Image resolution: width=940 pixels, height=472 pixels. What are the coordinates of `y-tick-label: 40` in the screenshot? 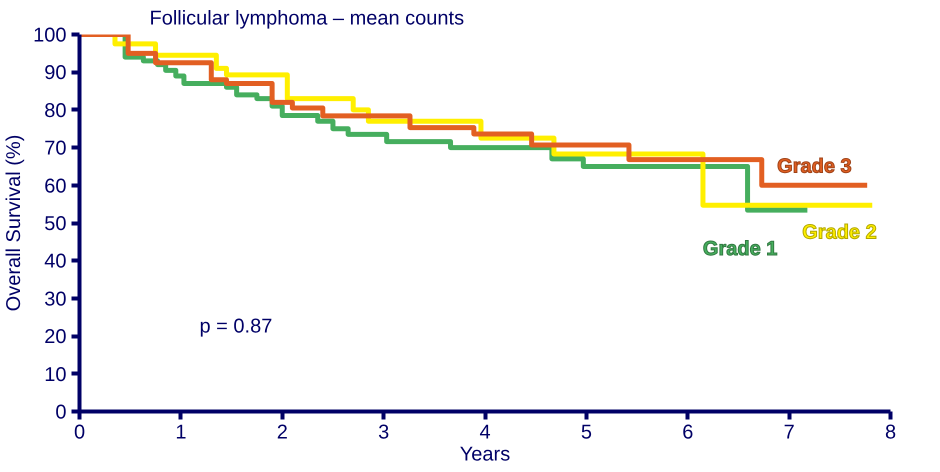 It's located at (55, 261).